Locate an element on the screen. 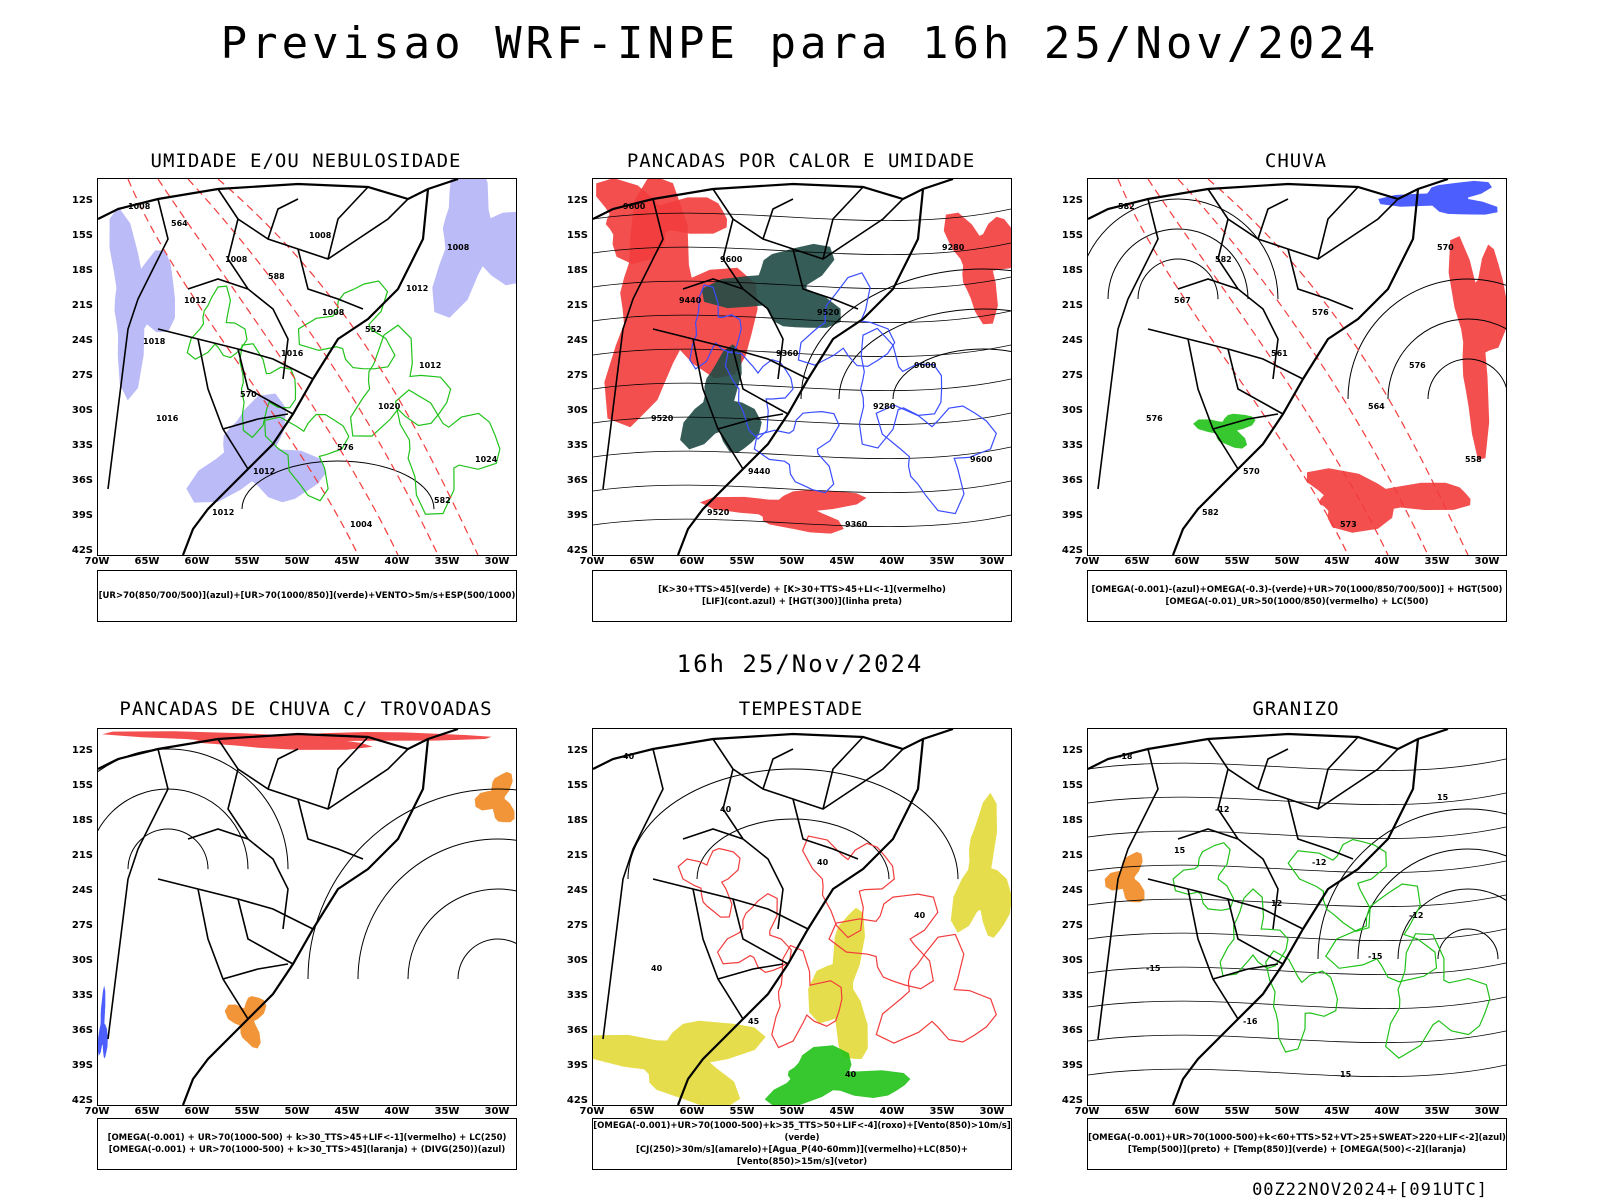  map-svg: -18 -12 -12 -12 -15 -16 15 15 15 12 -15 is located at coordinates (1297, 917).